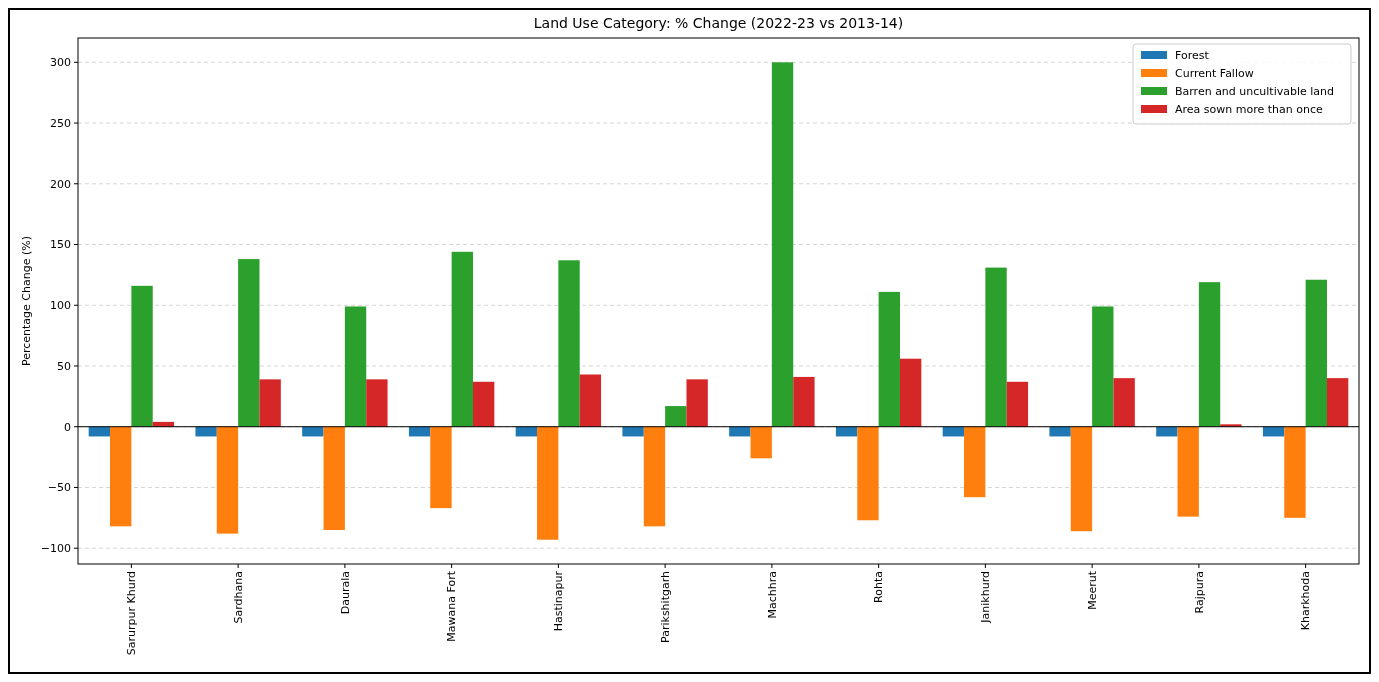 This screenshot has height=682, width=1379. Describe the element at coordinates (772, 595) in the screenshot. I see `x-tick-label: Machhra` at that location.